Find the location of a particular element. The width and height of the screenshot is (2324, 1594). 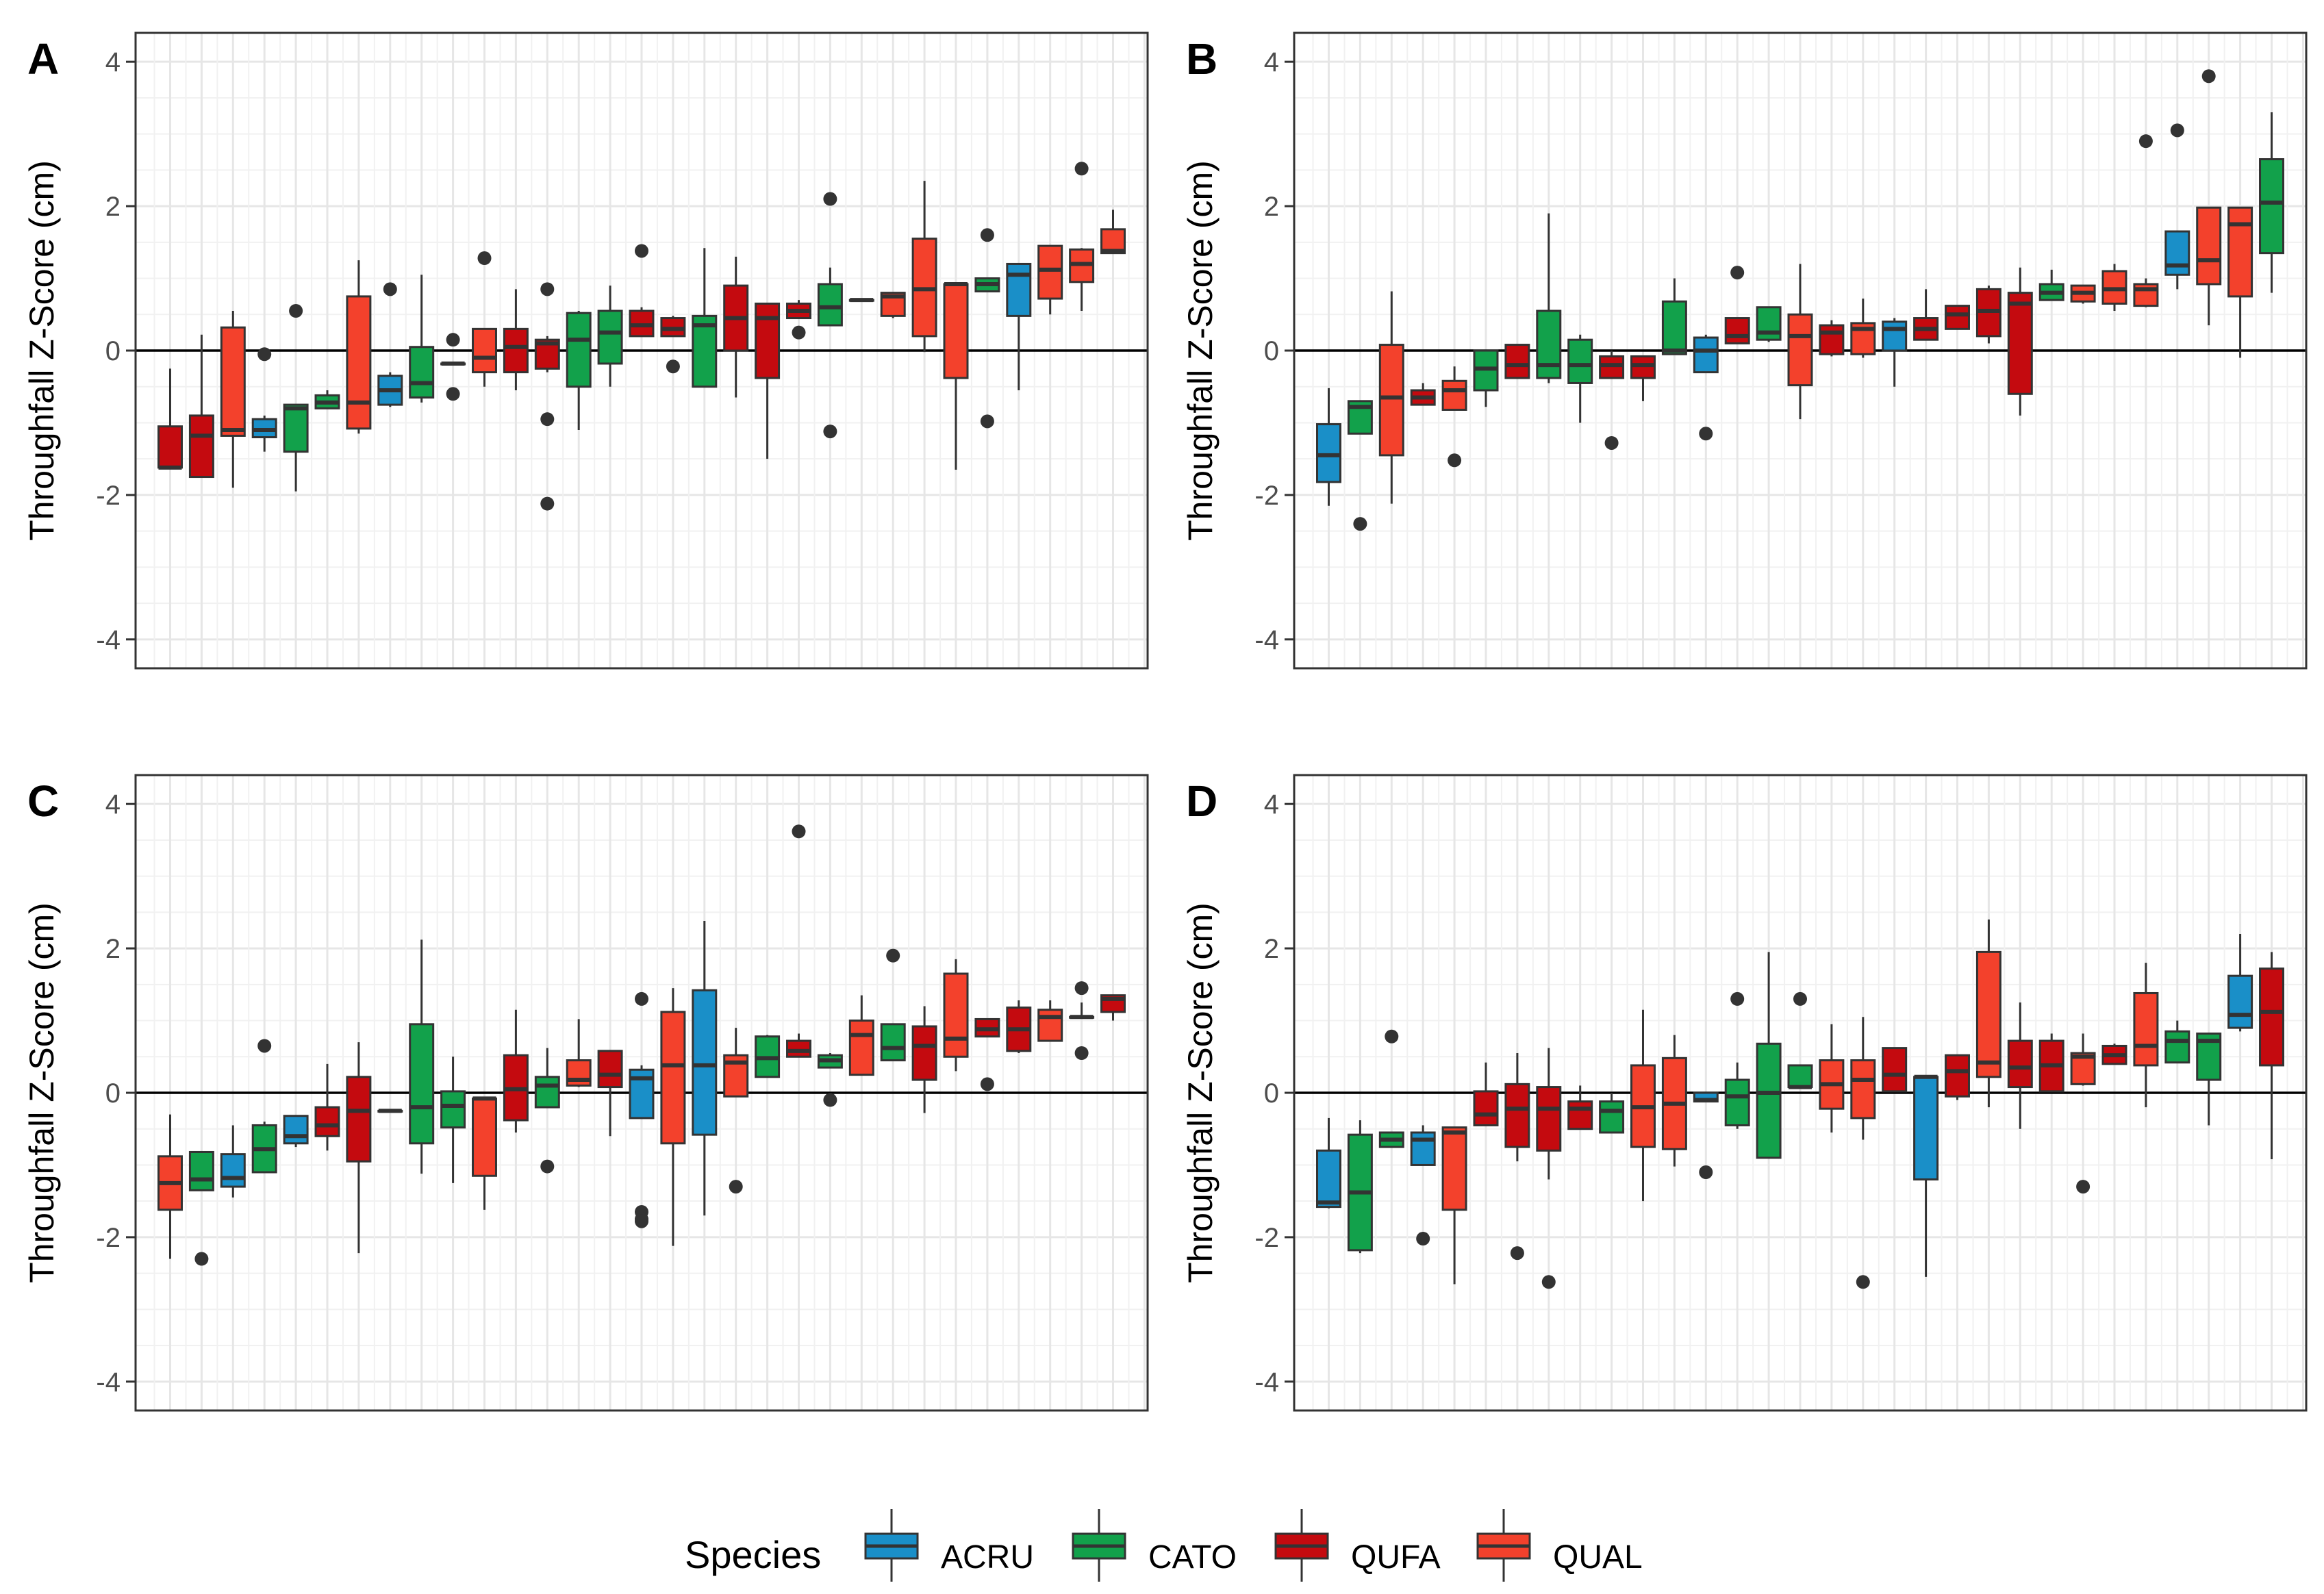

y-axis-title: Throughfall Z-Score (cm) is located at coordinates (1200, 1092).